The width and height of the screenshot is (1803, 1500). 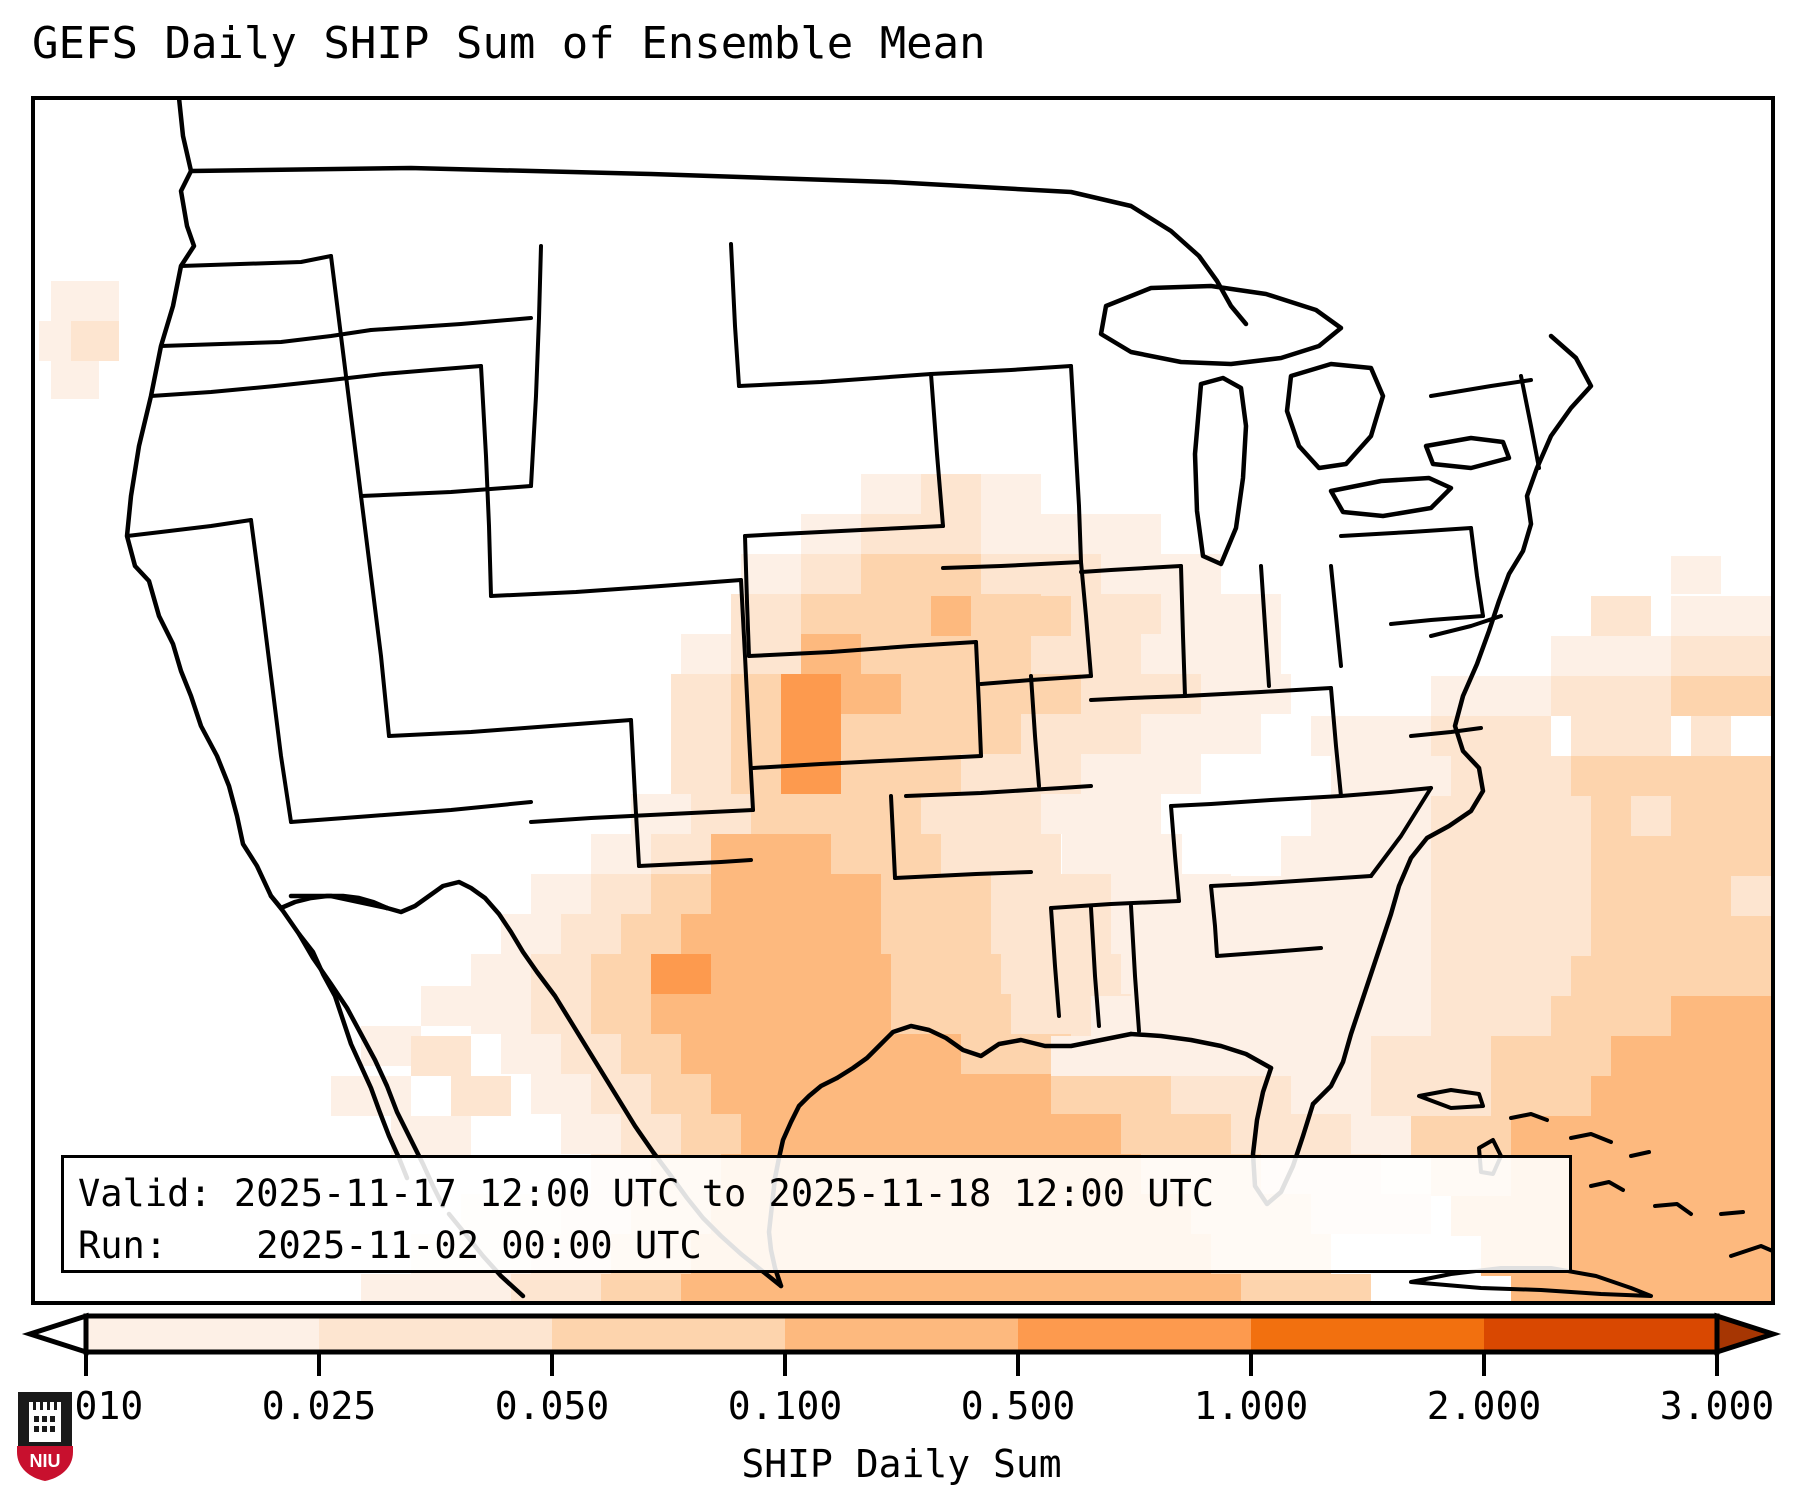 I want to click on colorbar-tick-1: 0.025, so click(x=319, y=1406).